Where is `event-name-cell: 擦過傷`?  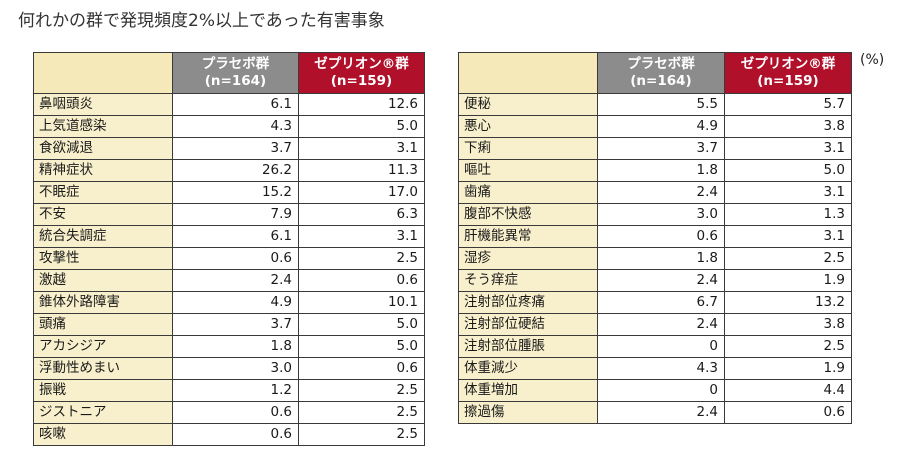
event-name-cell: 擦過傷 is located at coordinates (528, 412).